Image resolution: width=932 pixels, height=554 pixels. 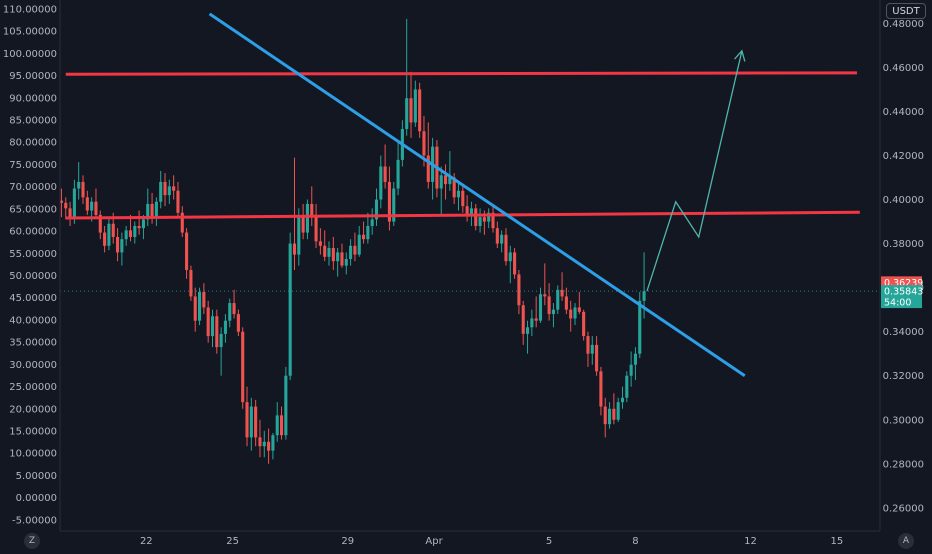 I want to click on auto-scale-icon: A, so click(x=906, y=541).